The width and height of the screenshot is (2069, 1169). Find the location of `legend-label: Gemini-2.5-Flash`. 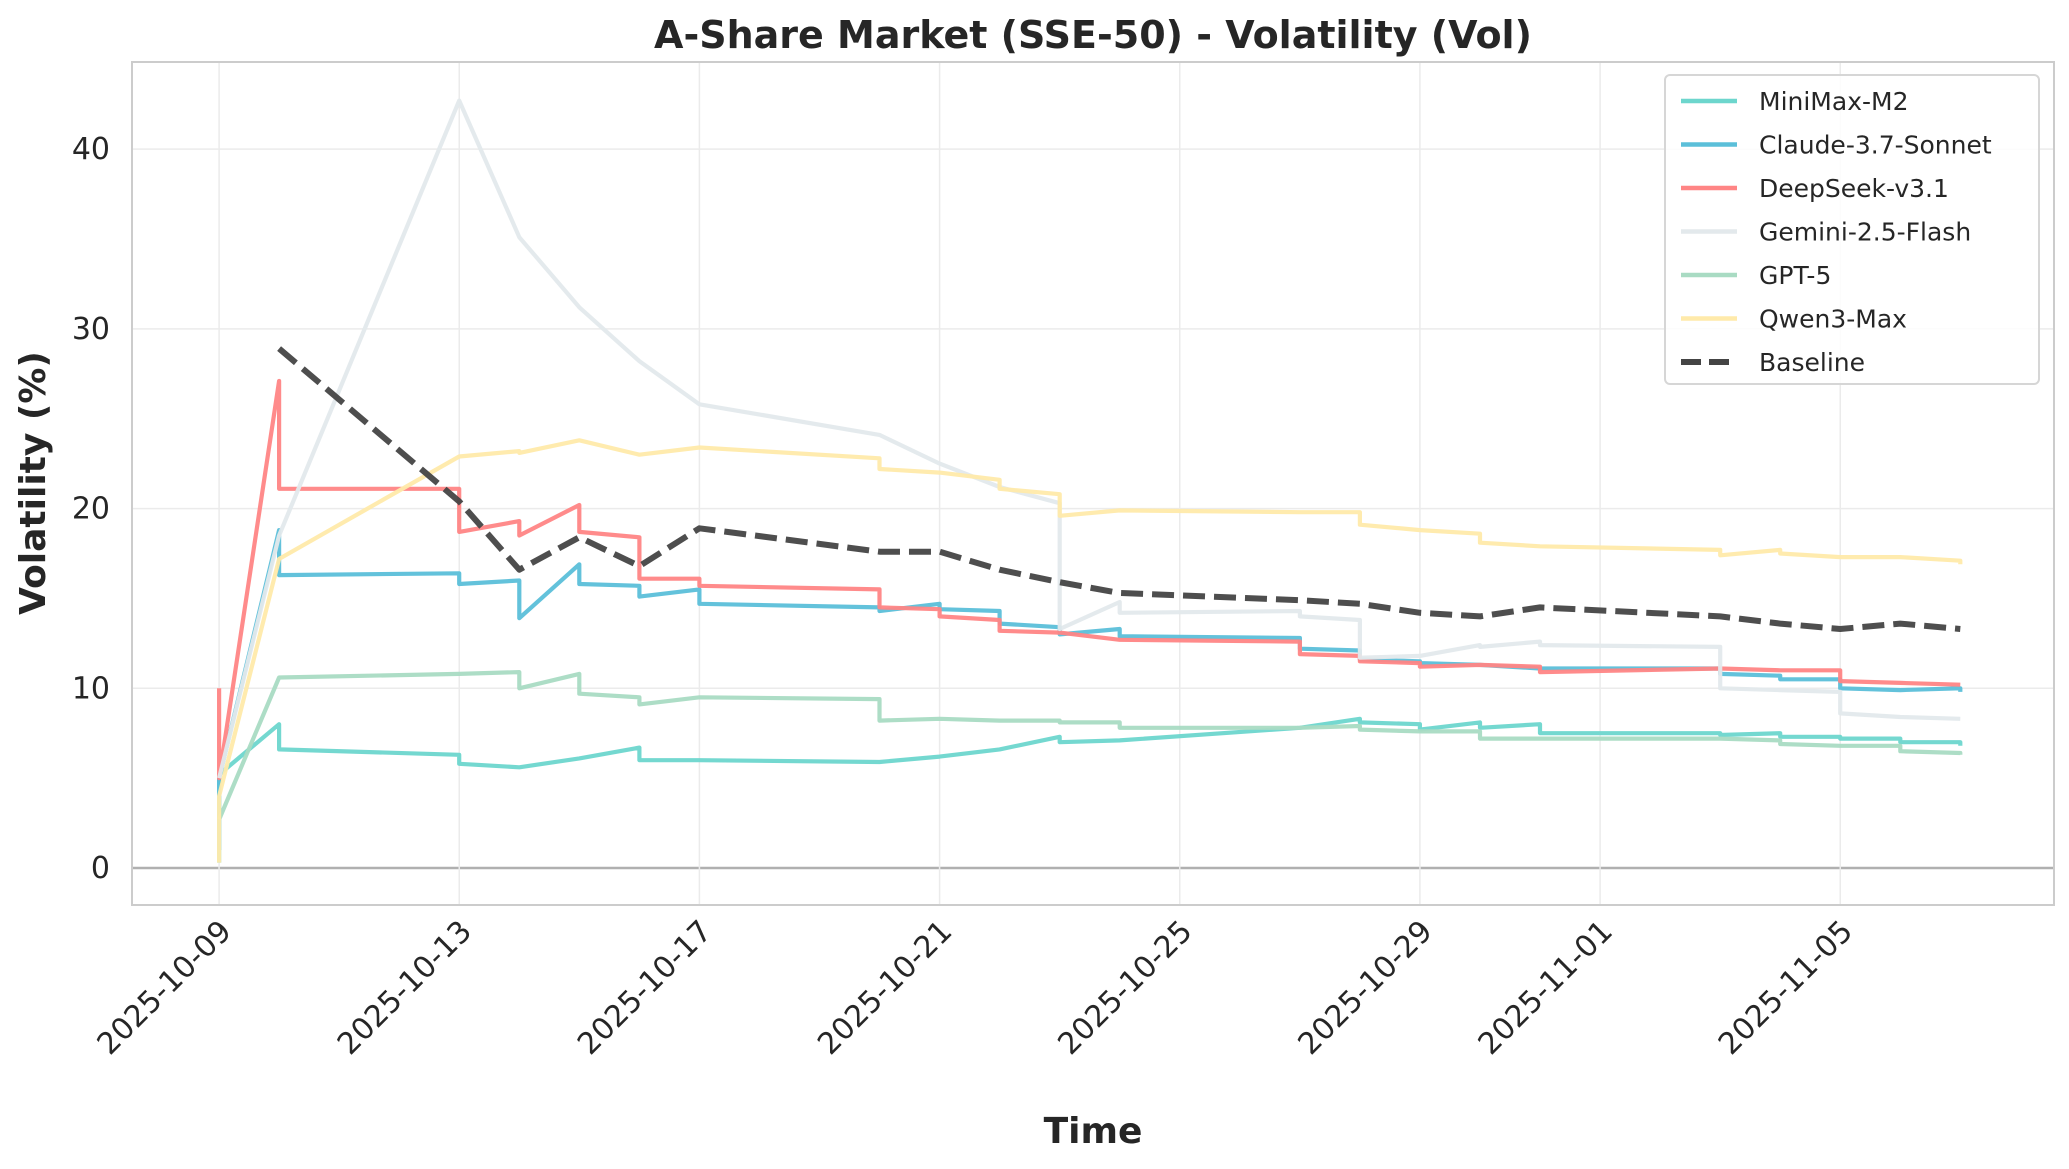

legend-label: Gemini-2.5-Flash is located at coordinates (1865, 232).